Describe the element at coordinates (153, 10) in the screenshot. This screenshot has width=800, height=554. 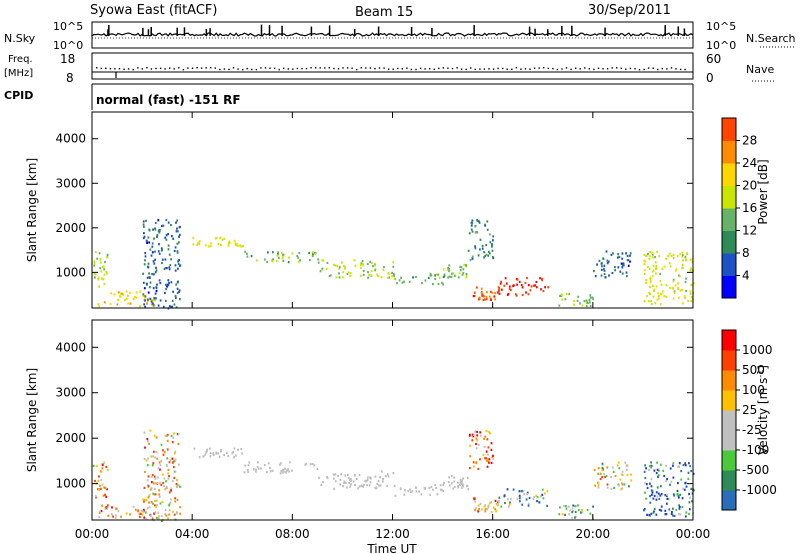
I see `station-title: Syowa East (fitACF)` at that location.